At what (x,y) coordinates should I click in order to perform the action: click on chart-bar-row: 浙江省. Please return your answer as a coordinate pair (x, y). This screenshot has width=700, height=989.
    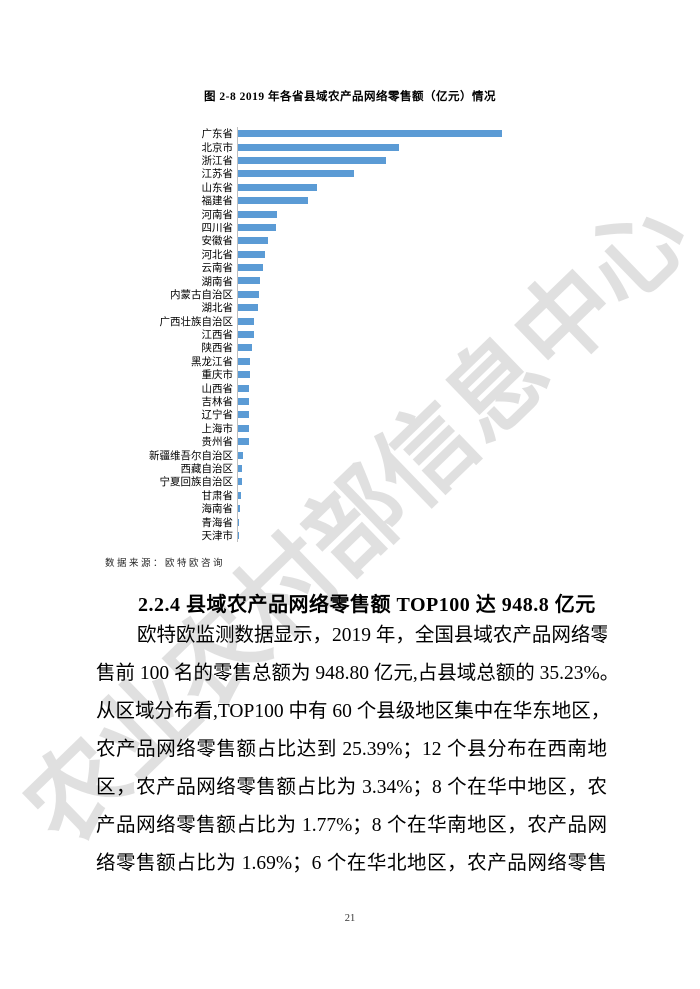
    Looking at the image, I should click on (356, 160).